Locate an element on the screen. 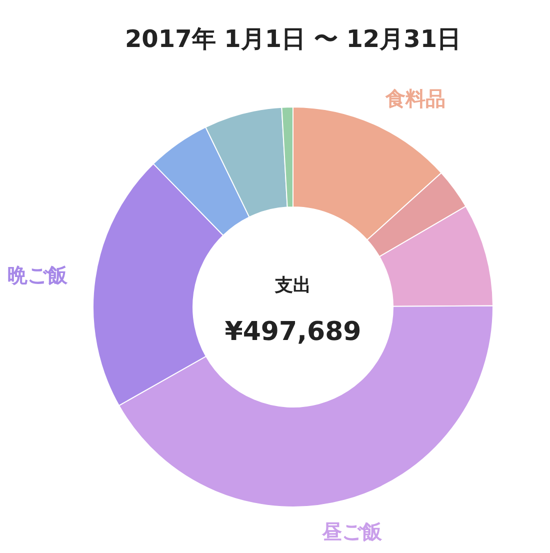 Image resolution: width=550 pixels, height=553 pixels. text: ¥497,689 is located at coordinates (293, 332).